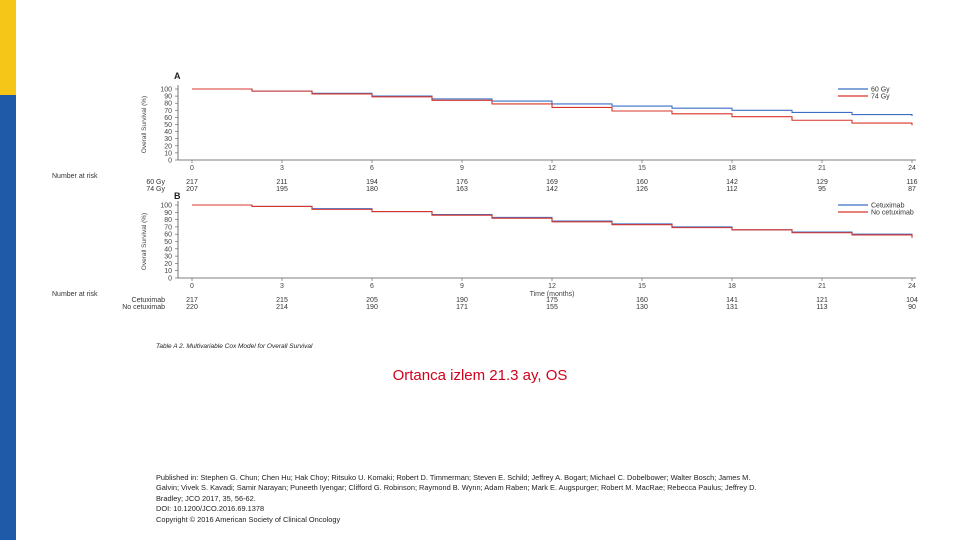 The image size is (960, 540). What do you see at coordinates (282, 300) in the screenshot?
I see `risk-count: 215` at bounding box center [282, 300].